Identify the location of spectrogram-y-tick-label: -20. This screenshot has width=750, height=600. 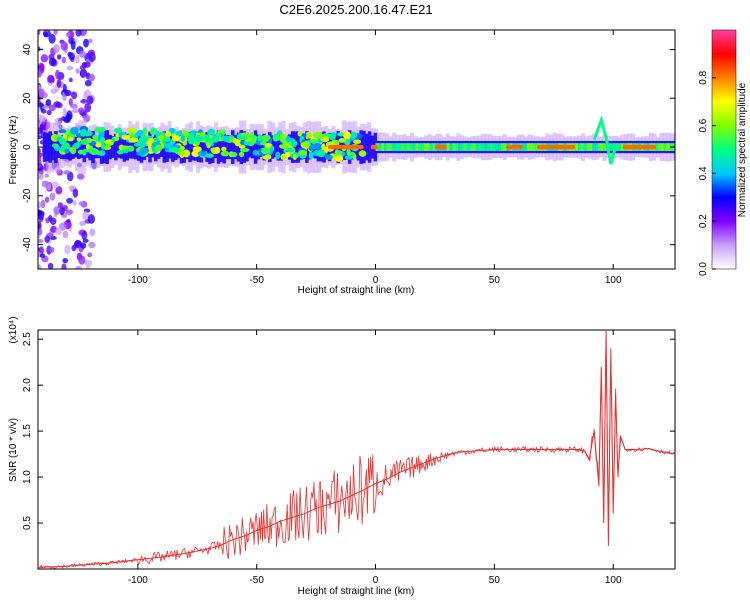
(27, 195).